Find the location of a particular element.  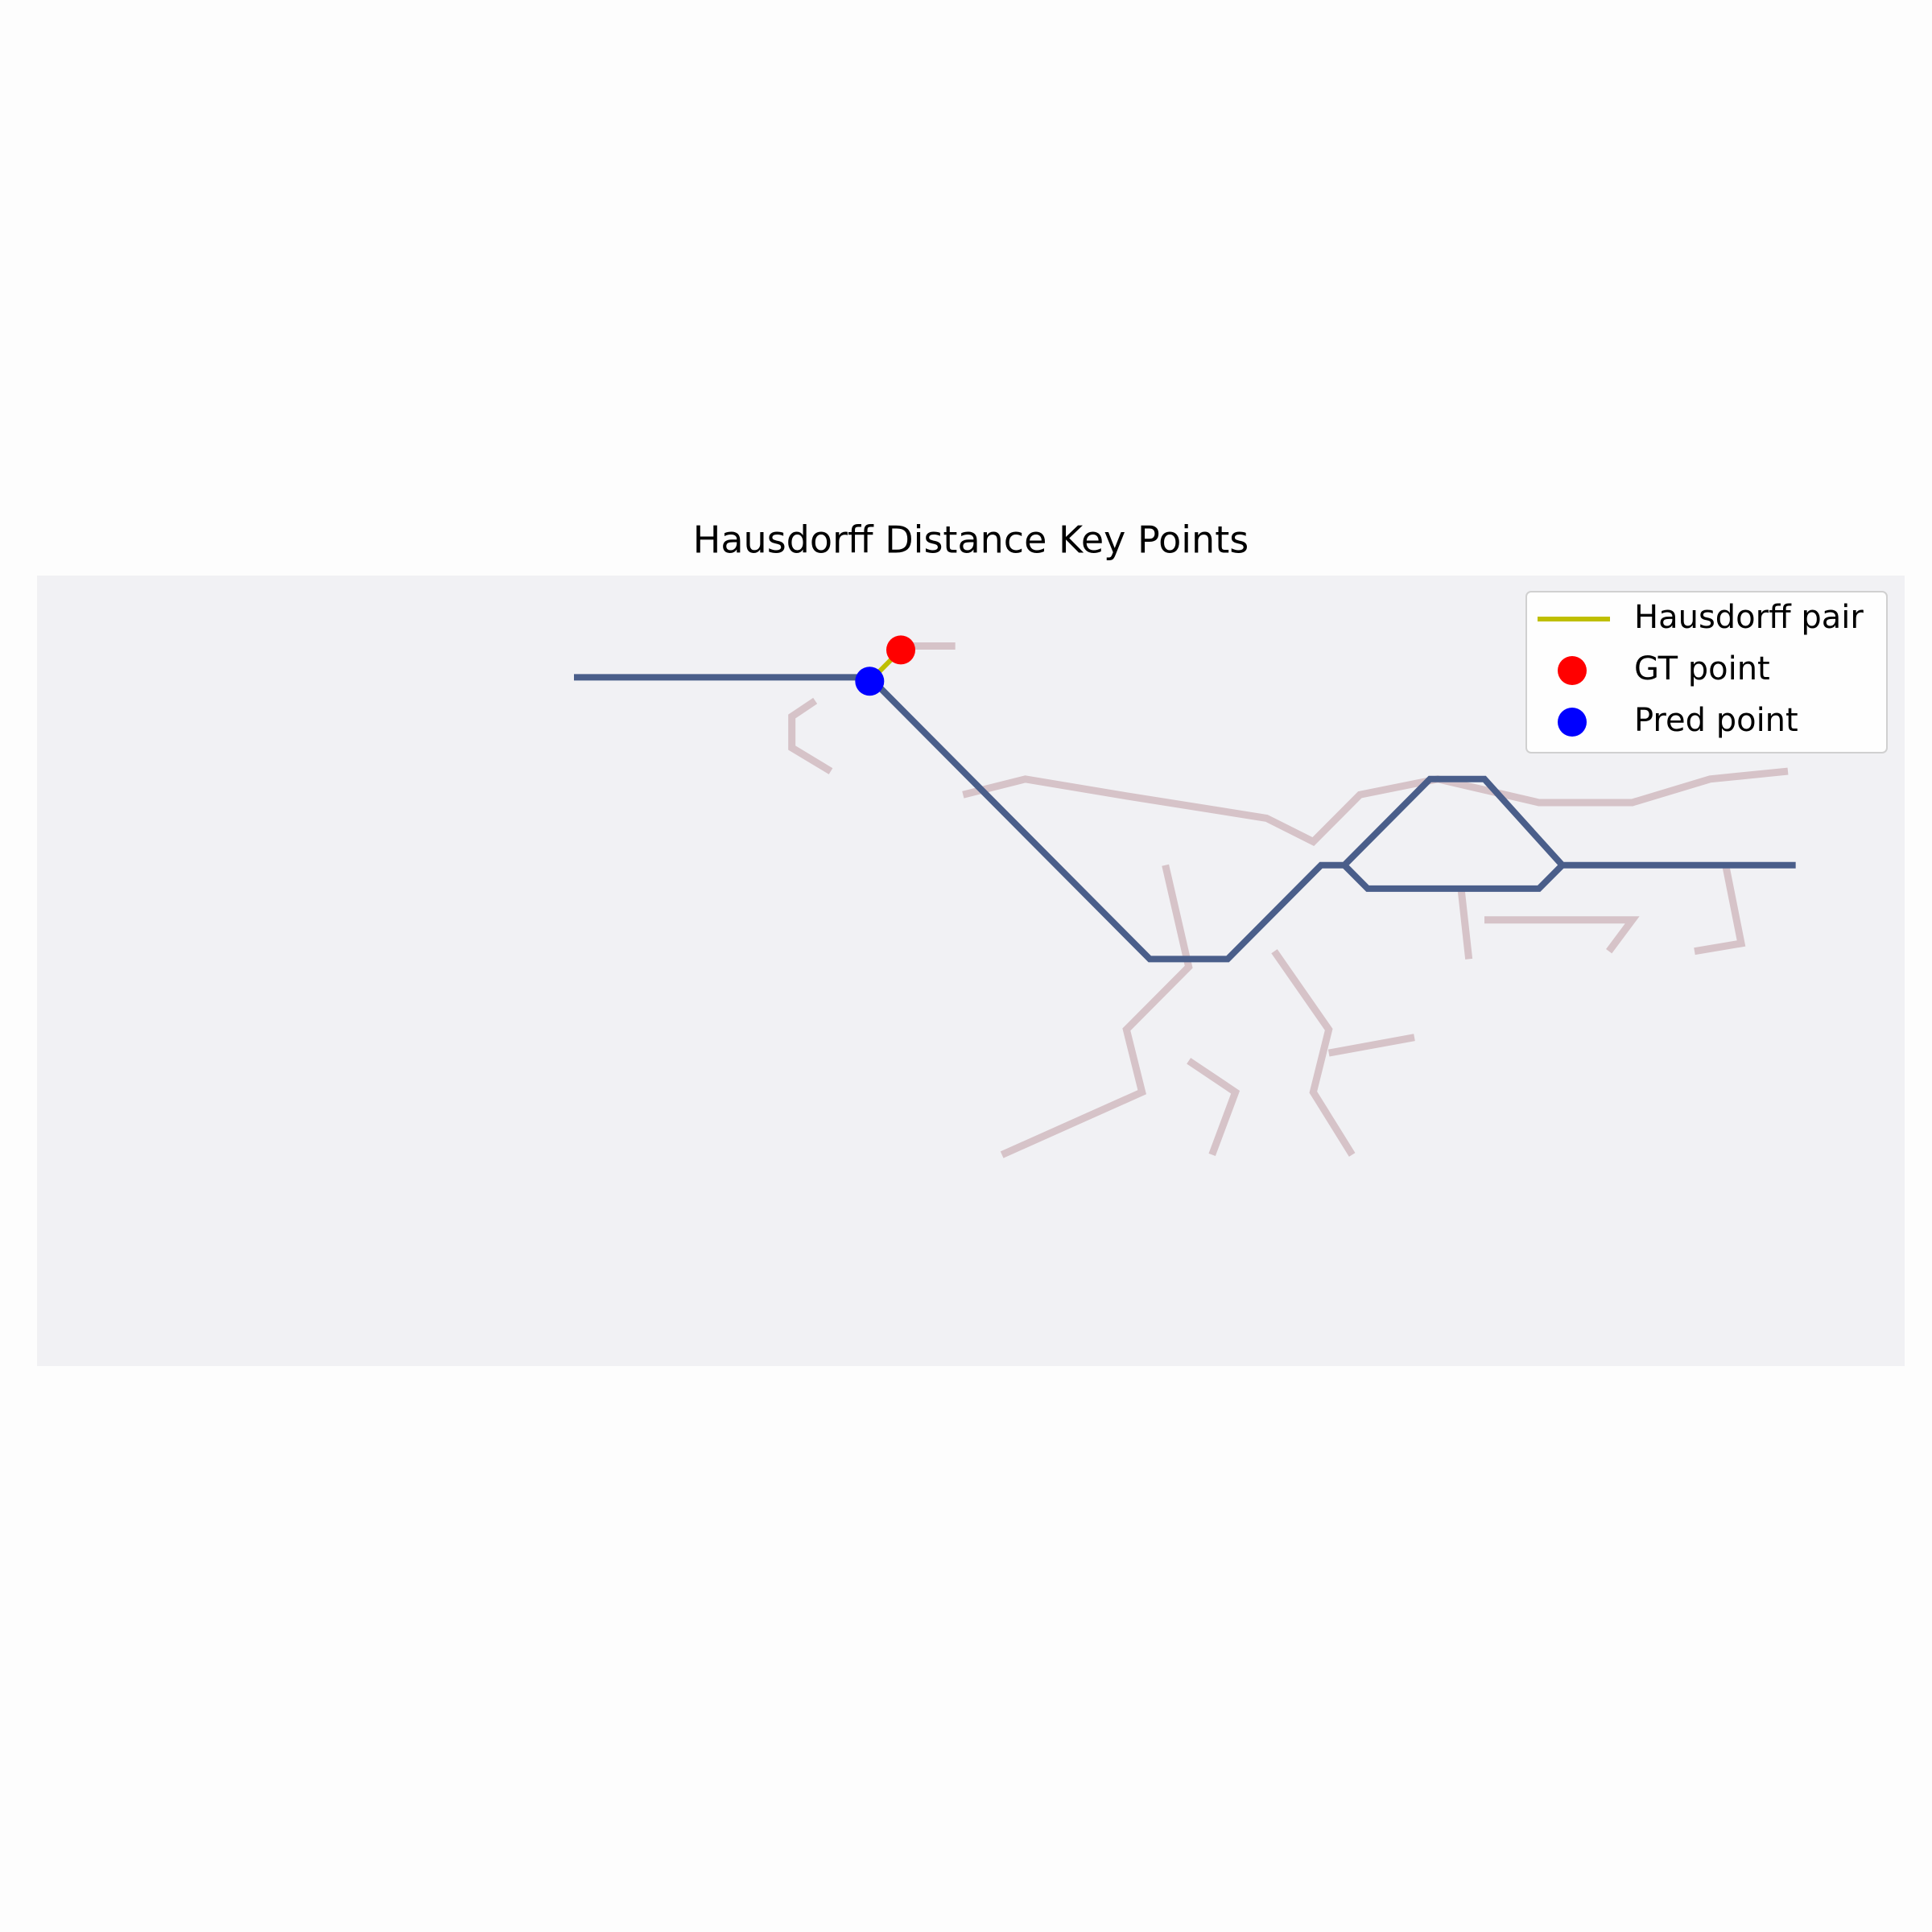

chart-title: Hausdorff Distance Key Points is located at coordinates (971, 540).